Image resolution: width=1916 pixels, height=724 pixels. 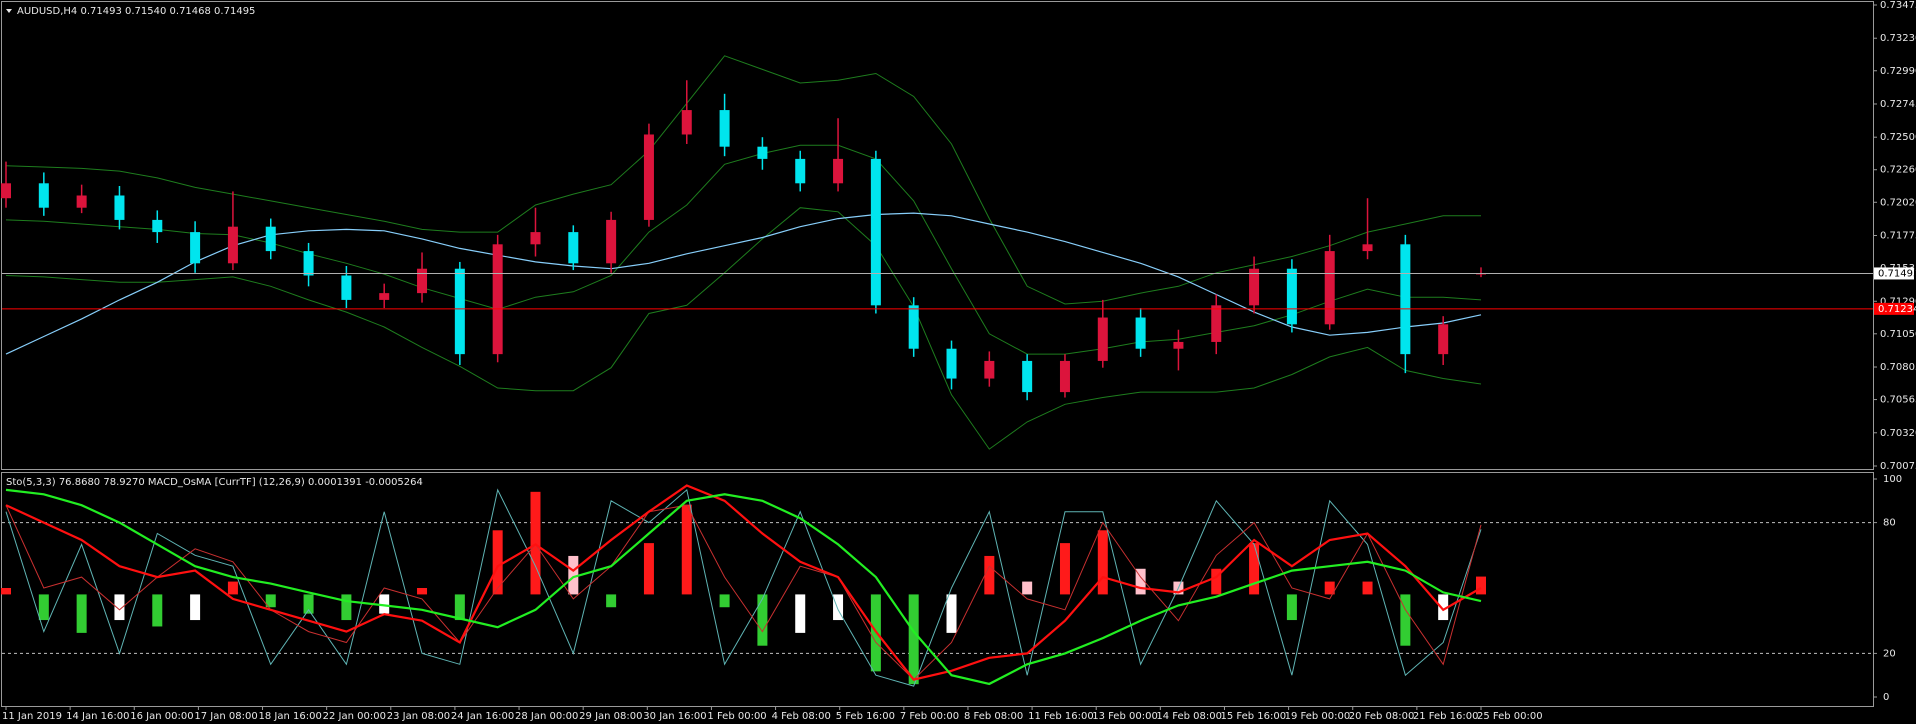 What do you see at coordinates (1253, 716) in the screenshot?
I see `x-tick-label: 15 Feb 16:00` at bounding box center [1253, 716].